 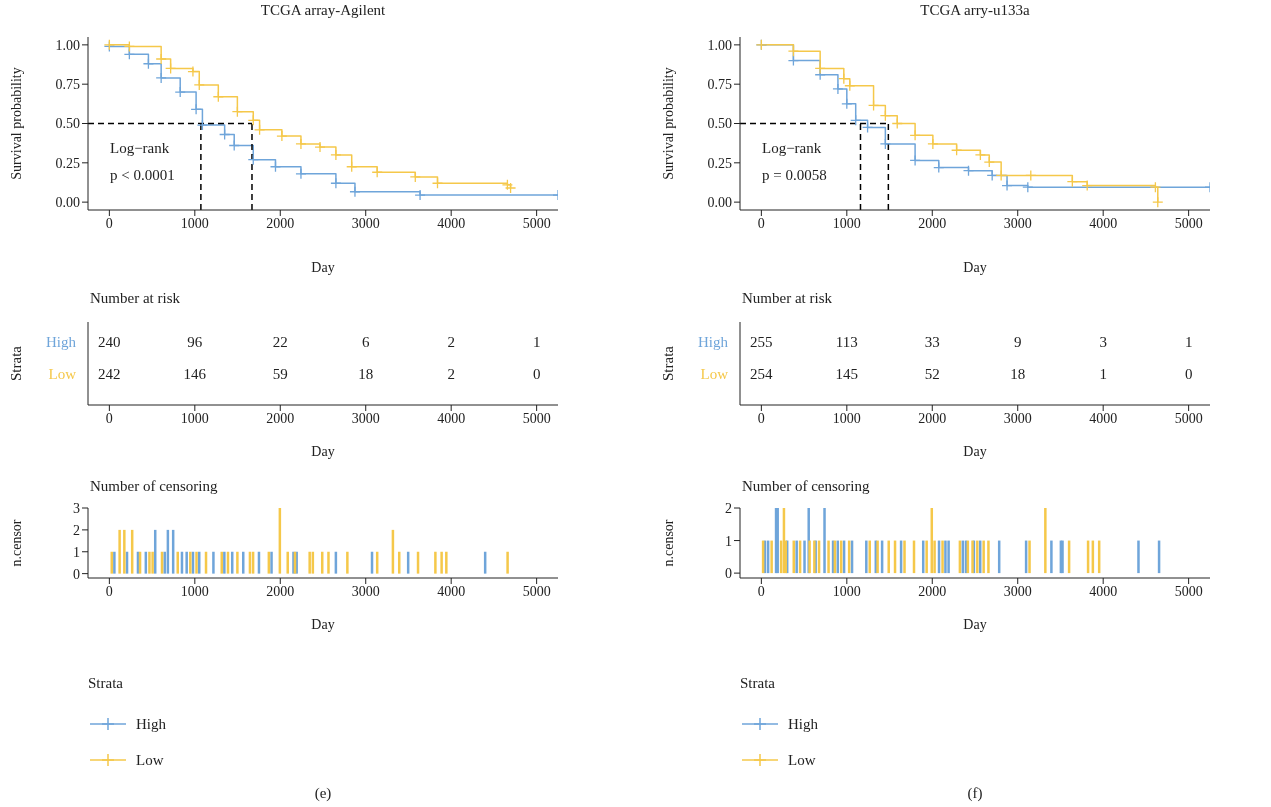 I want to click on data-label: 59, so click(x=280, y=374).